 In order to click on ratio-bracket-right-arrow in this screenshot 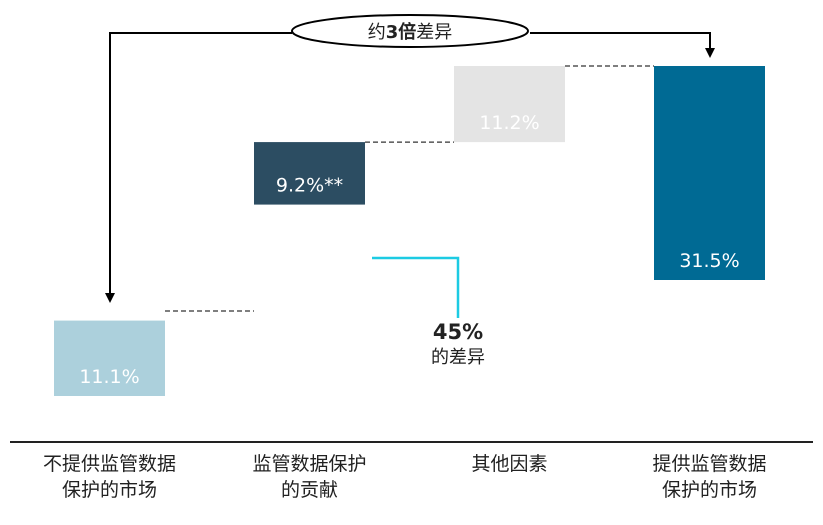, I will do `click(622, 45)`.